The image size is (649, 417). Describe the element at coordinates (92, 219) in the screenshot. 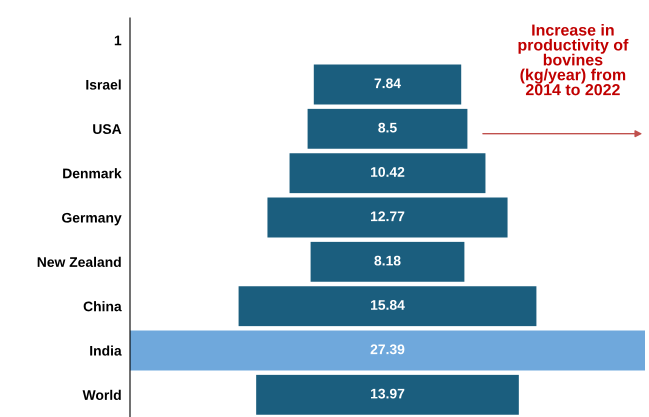

I see `category-label: Germany` at that location.